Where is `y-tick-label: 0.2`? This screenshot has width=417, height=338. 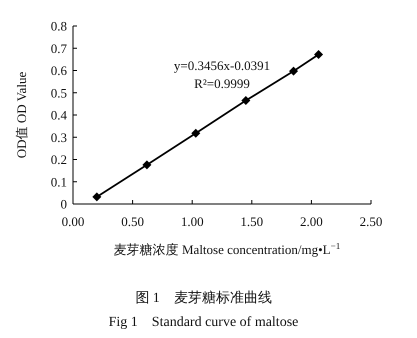
y-tick-label: 0.2 is located at coordinates (58, 159).